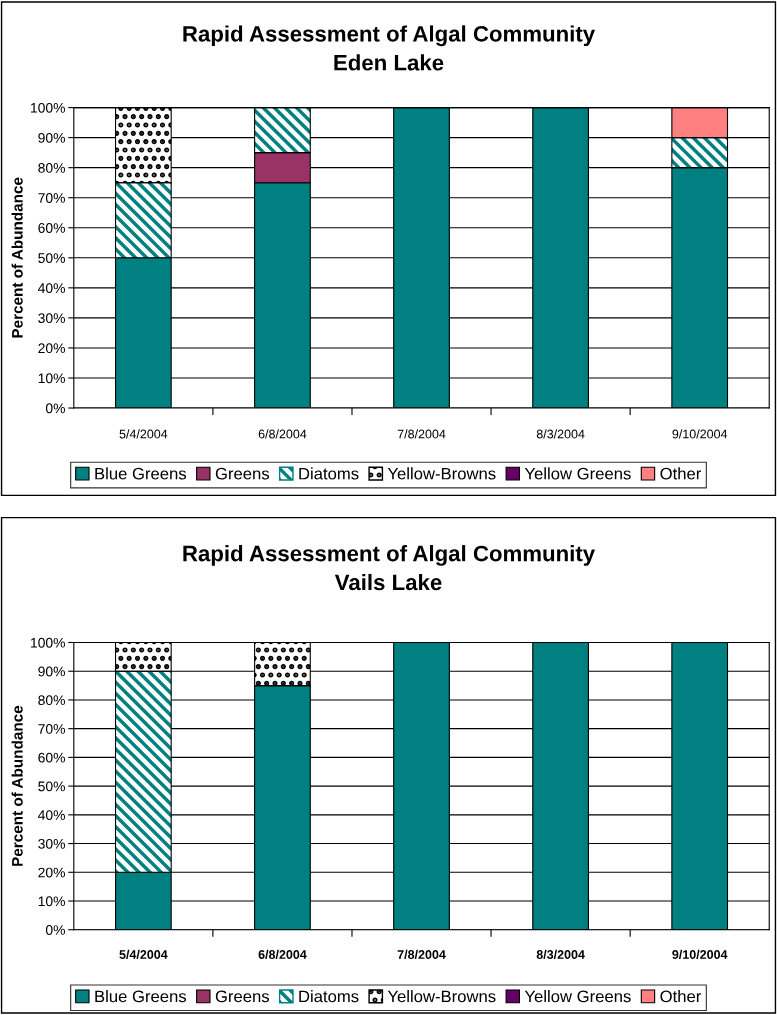  What do you see at coordinates (389, 568) in the screenshot?
I see `chart-title: Rapid Assessment of Algal Community Vails Lake` at bounding box center [389, 568].